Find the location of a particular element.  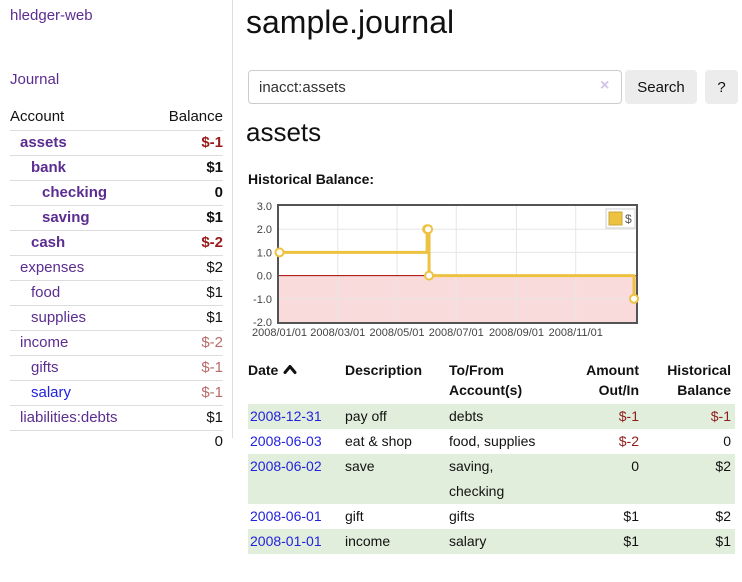

sidebar-account-bank: bank is located at coordinates (49, 167).